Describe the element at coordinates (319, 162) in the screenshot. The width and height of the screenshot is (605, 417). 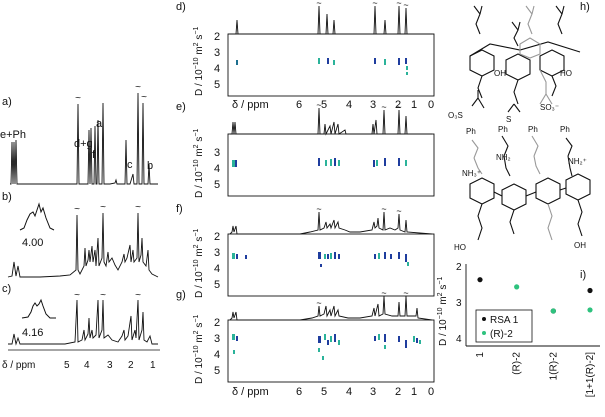
I see `dosy-e-spots` at that location.